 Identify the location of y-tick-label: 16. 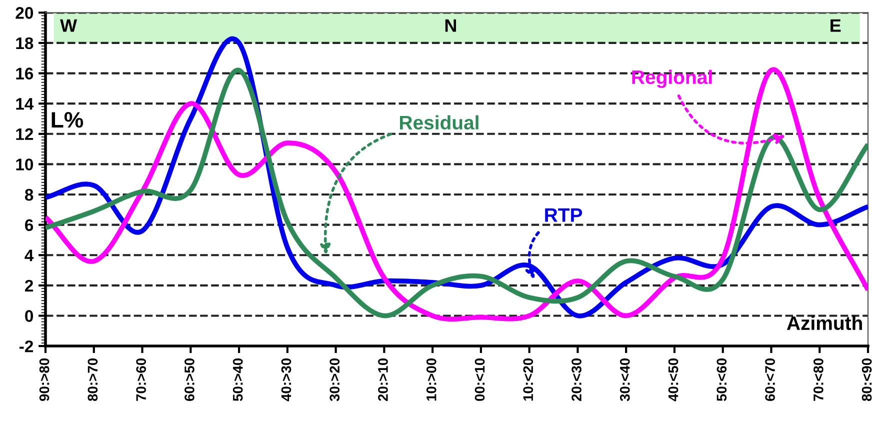
(25, 74).